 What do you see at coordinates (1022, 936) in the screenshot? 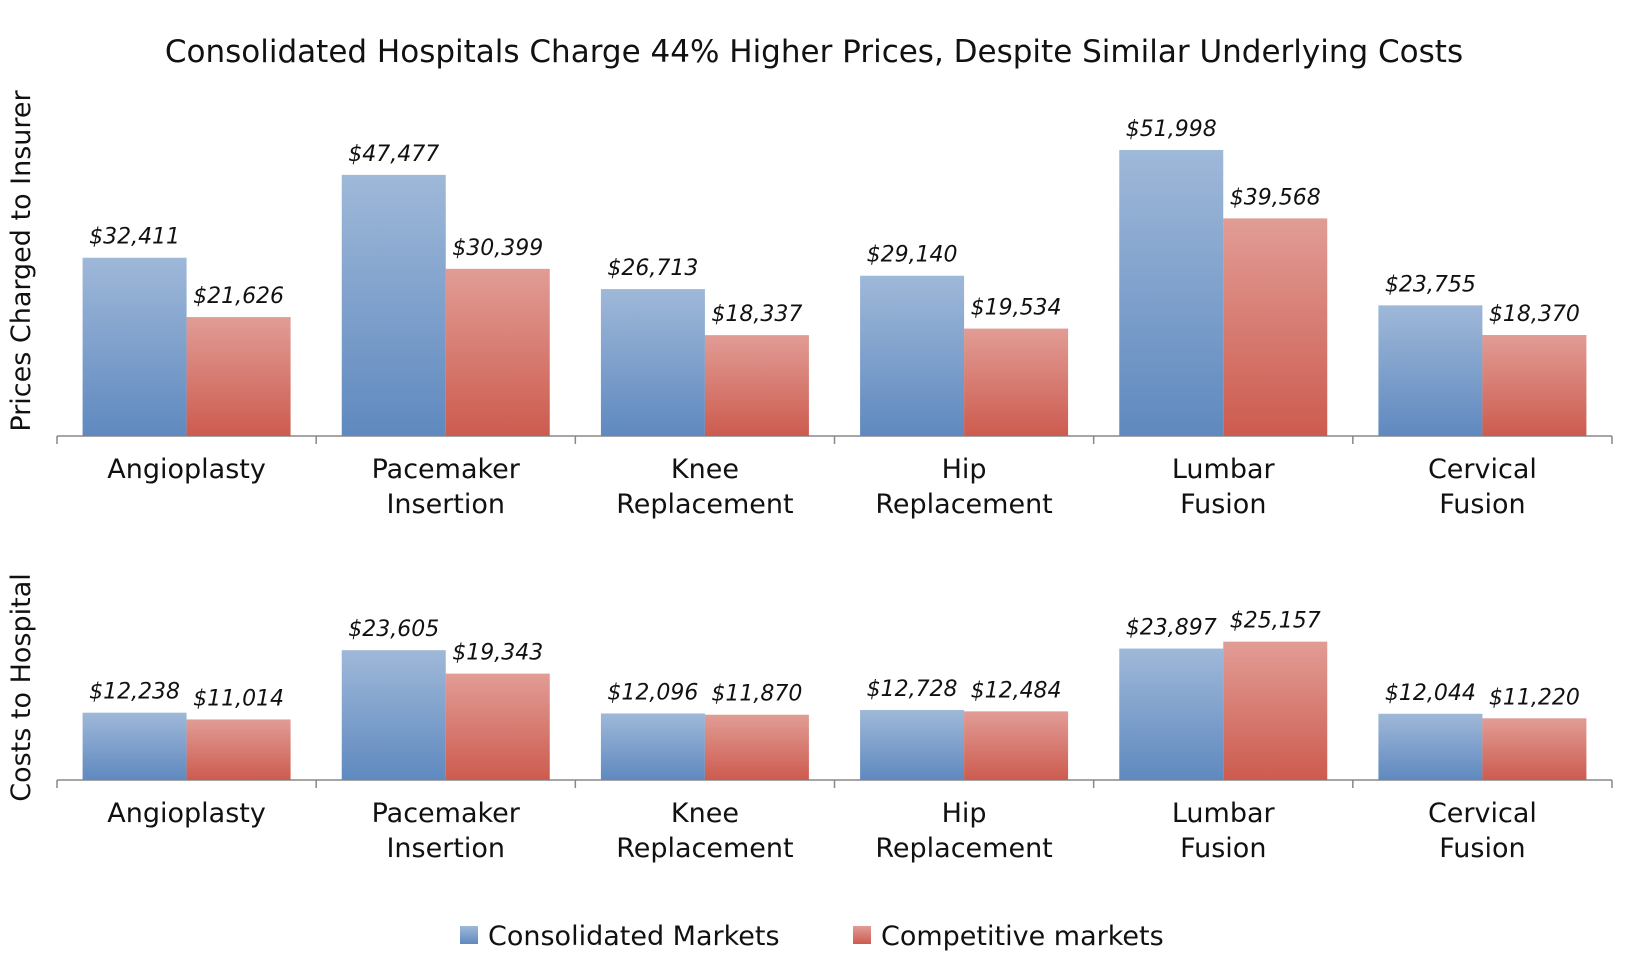
I see `legend-label: Competitive markets` at bounding box center [1022, 936].